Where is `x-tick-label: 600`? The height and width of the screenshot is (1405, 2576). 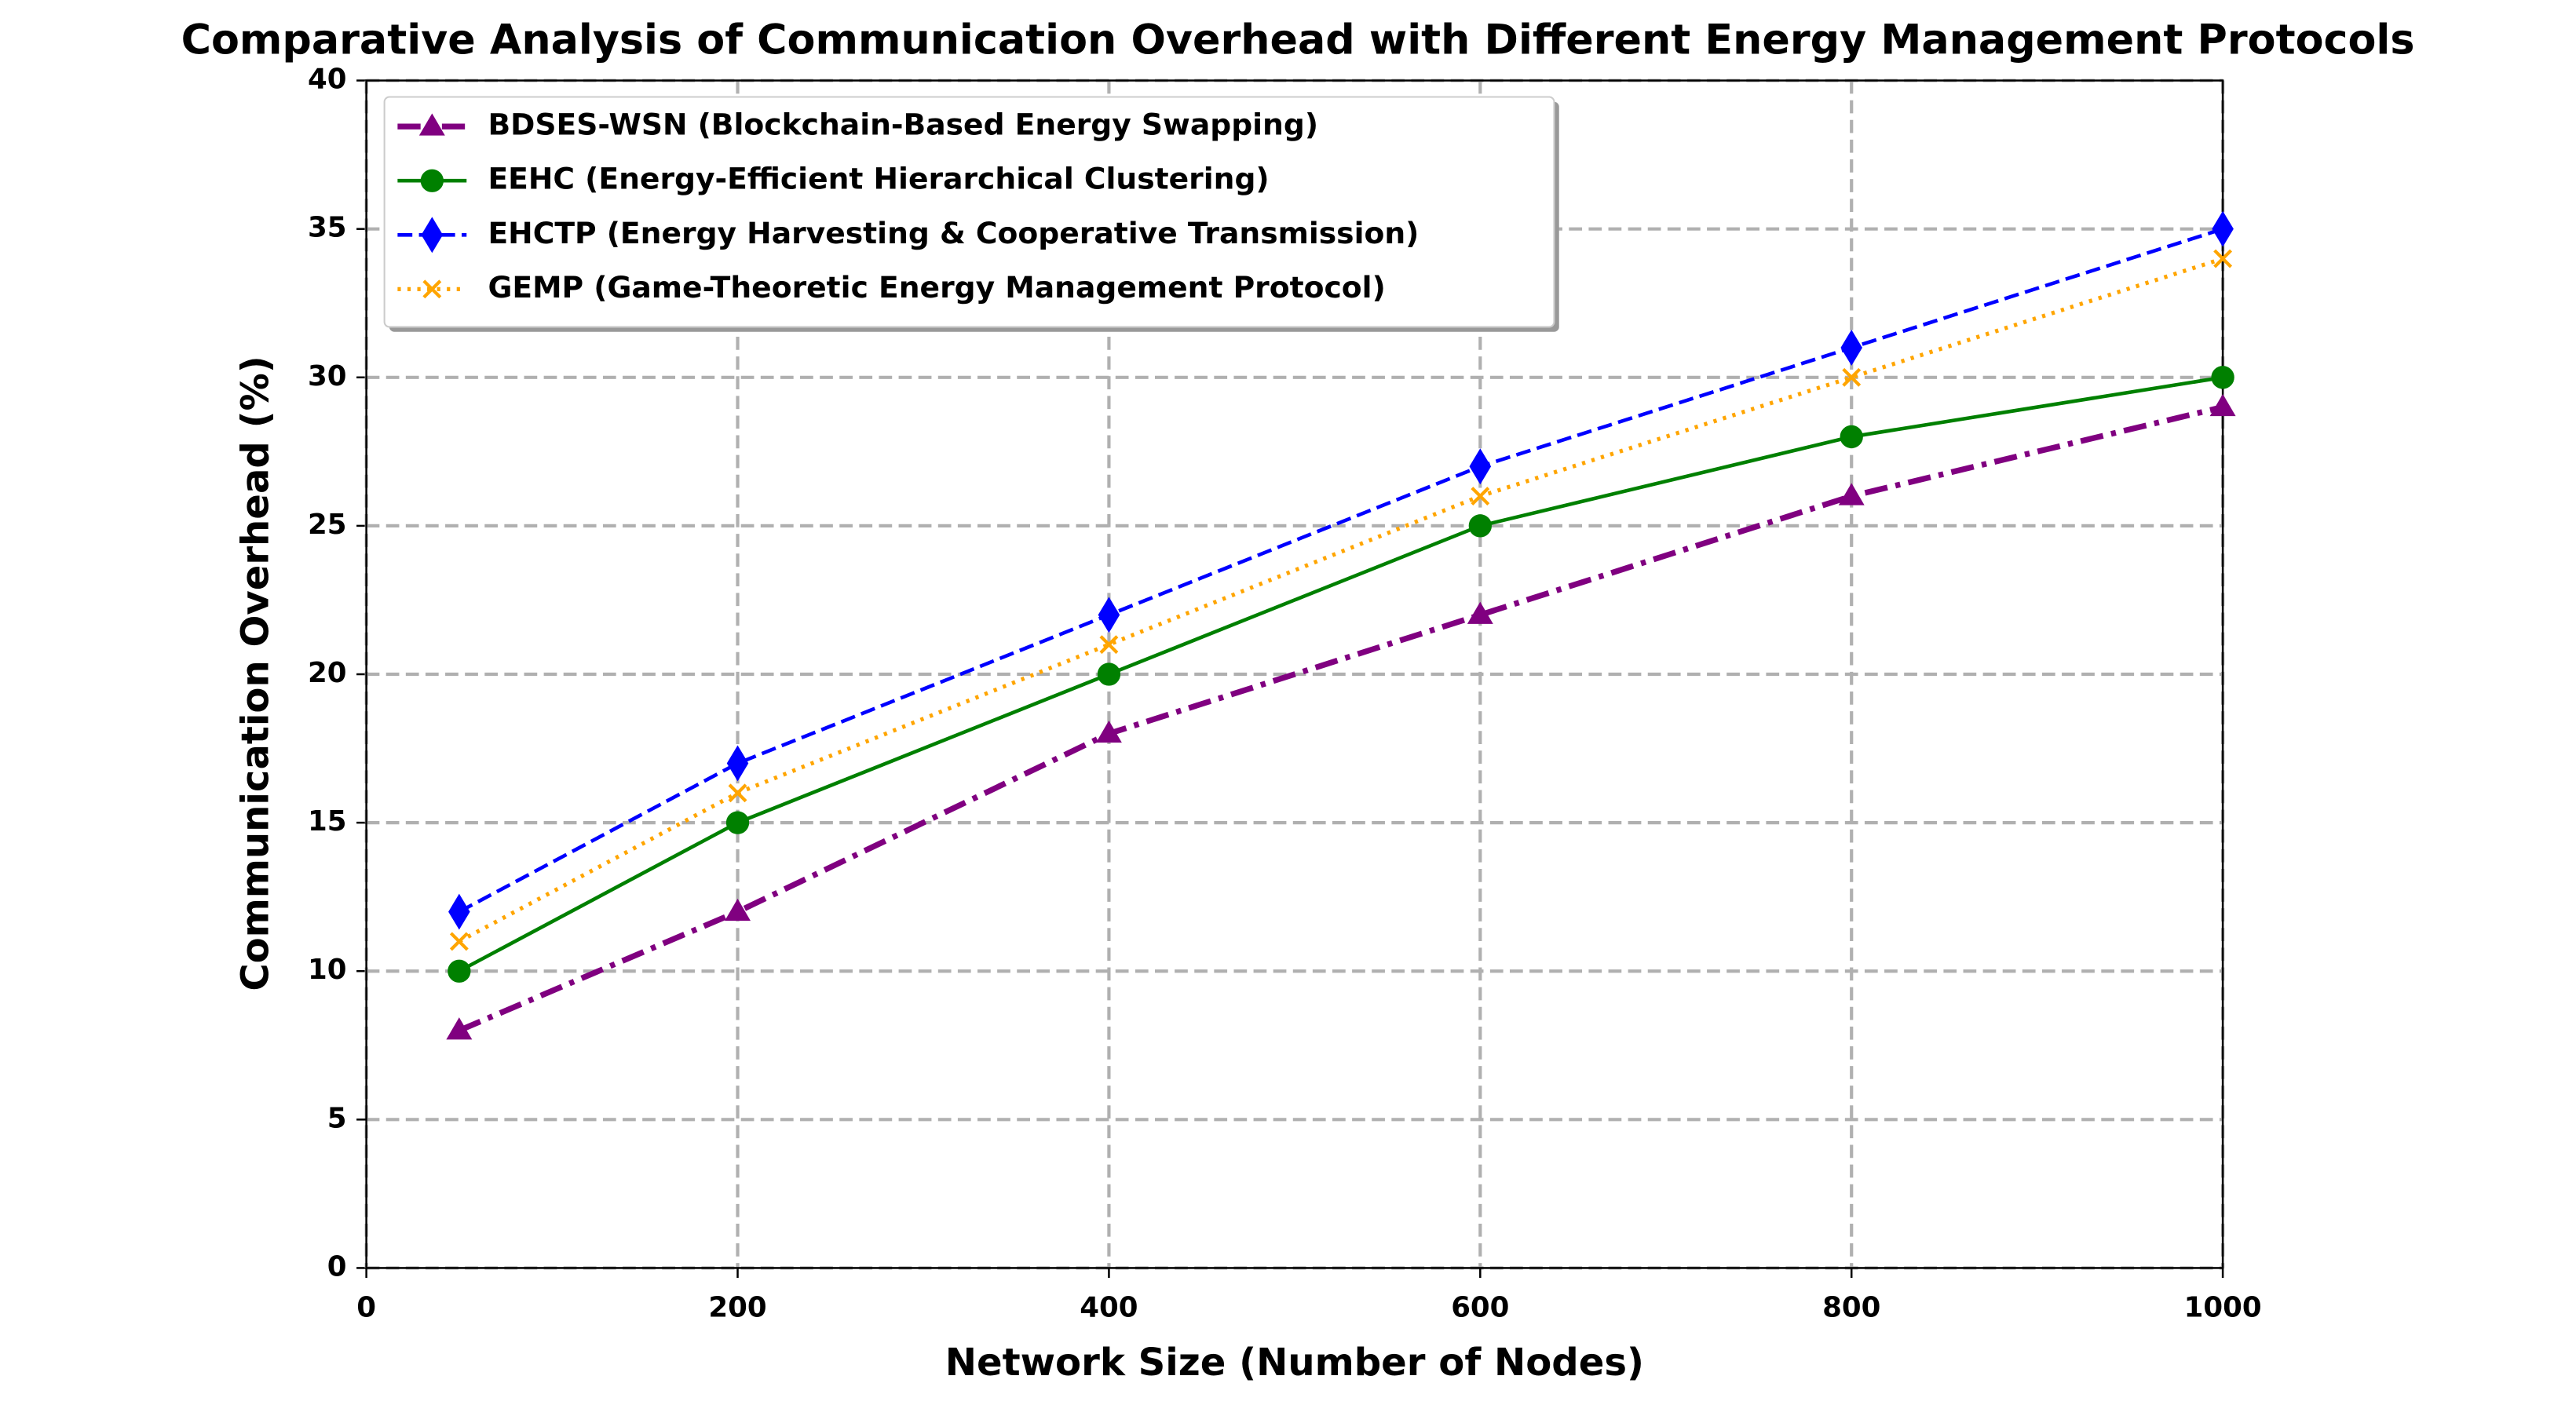
x-tick-label: 600 is located at coordinates (1480, 1308).